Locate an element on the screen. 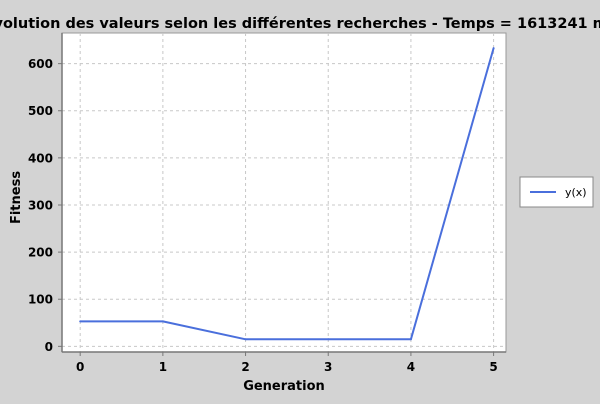 The image size is (600, 404). y-tick-label-5: 500 is located at coordinates (40, 111).